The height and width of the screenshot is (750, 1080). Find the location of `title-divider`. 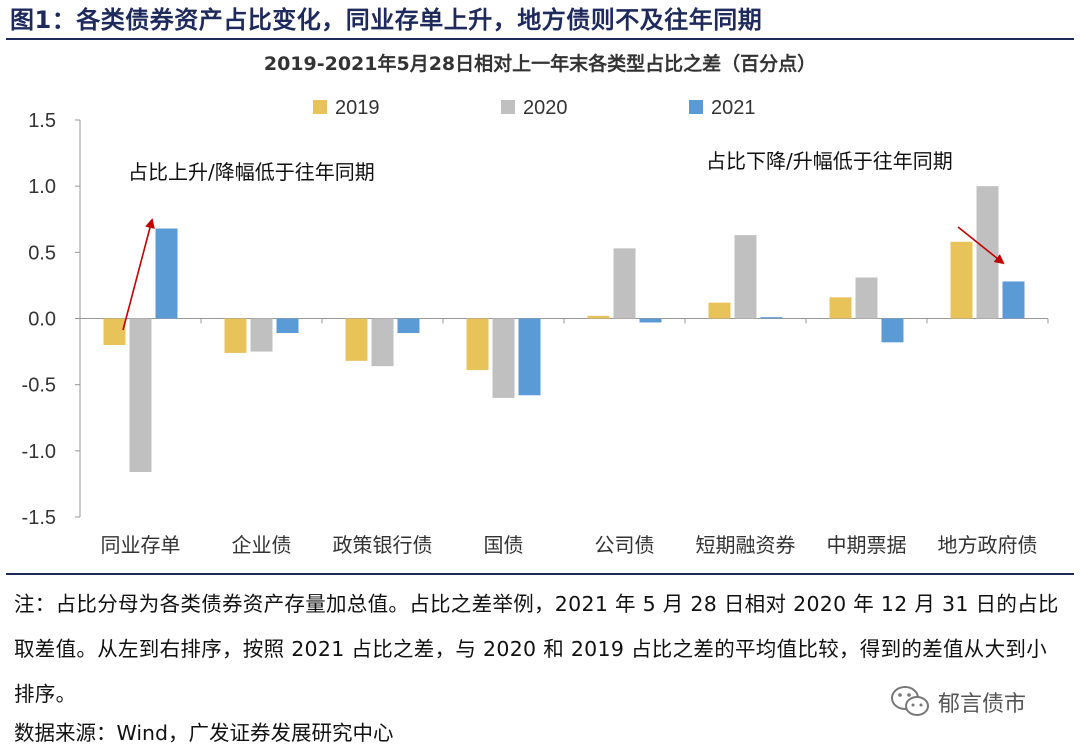

title-divider is located at coordinates (540, 39).